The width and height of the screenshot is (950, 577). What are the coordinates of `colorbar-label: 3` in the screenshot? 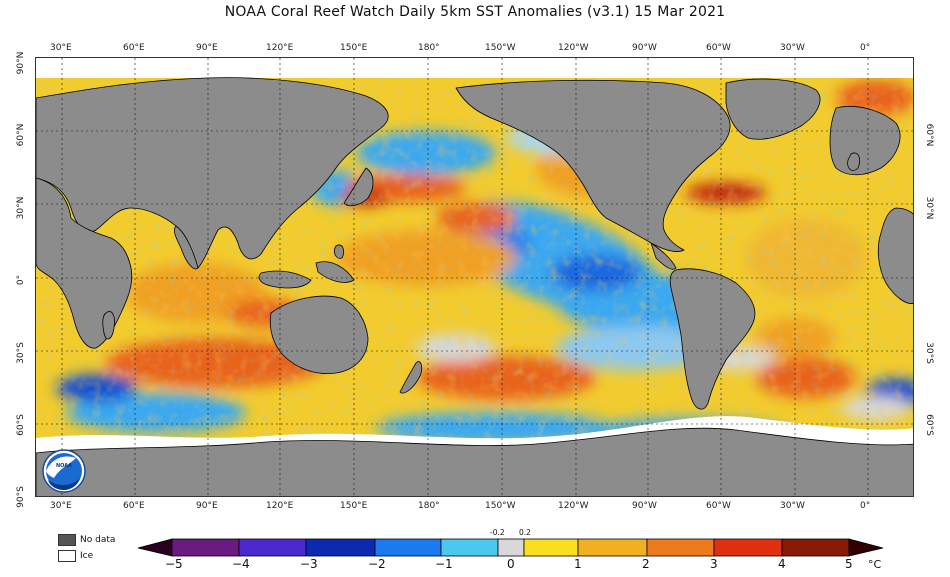 It's located at (714, 564).